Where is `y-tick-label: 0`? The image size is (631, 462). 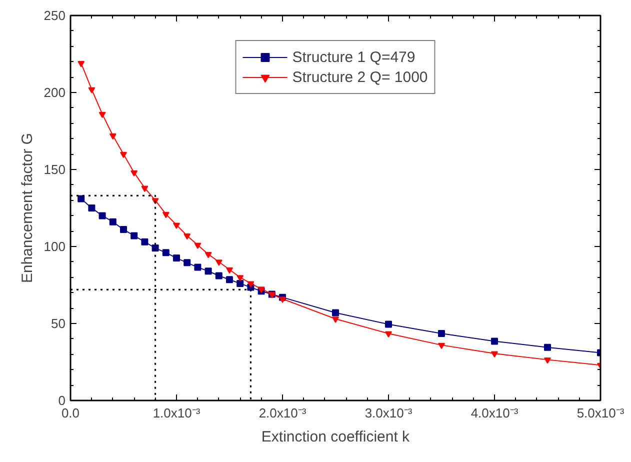 y-tick-label: 0 is located at coordinates (62, 400).